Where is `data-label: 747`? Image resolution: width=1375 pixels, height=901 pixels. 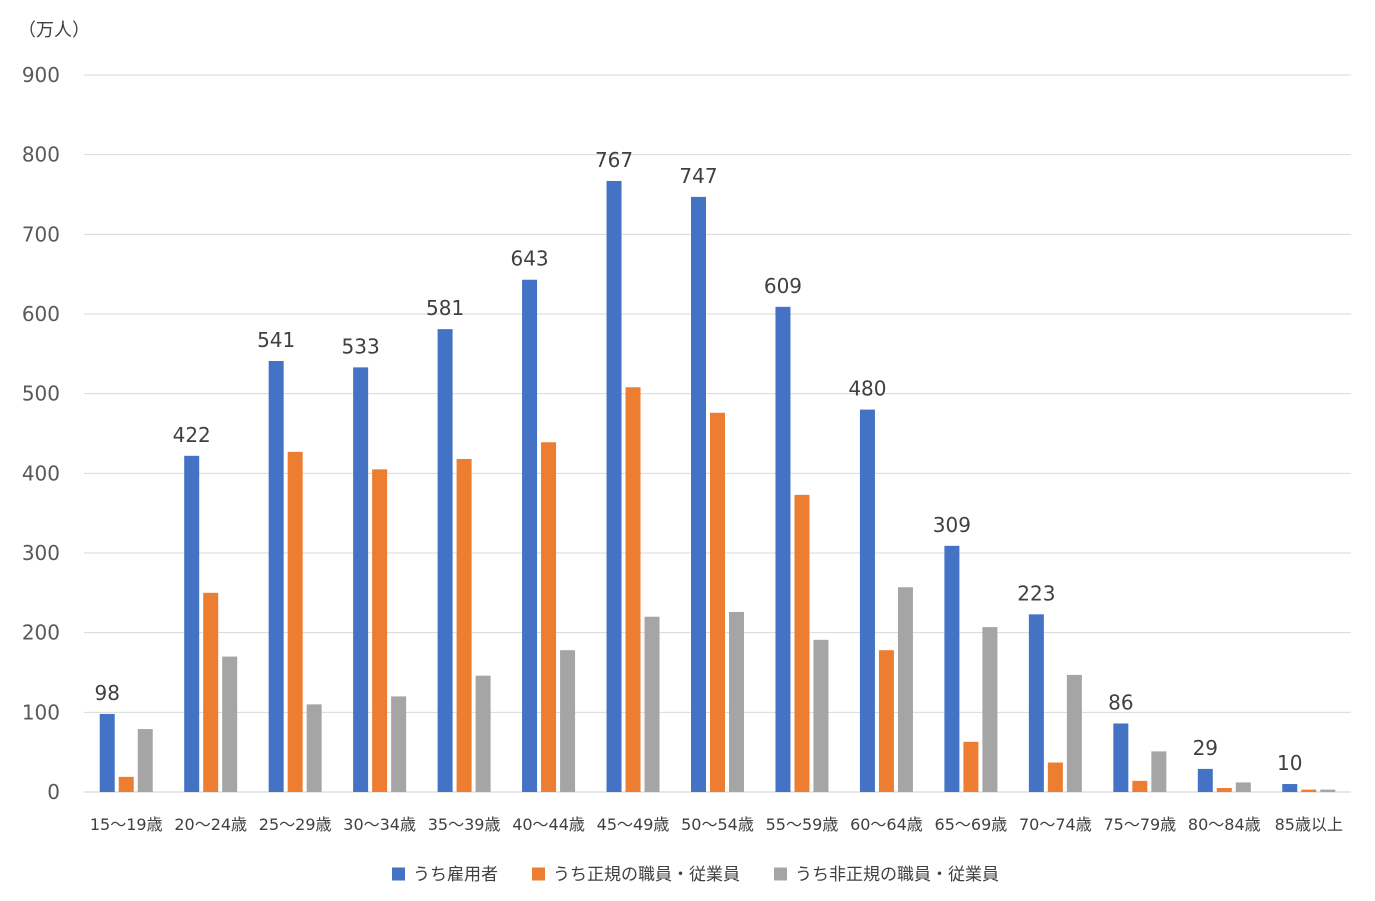
data-label: 747 is located at coordinates (698, 176).